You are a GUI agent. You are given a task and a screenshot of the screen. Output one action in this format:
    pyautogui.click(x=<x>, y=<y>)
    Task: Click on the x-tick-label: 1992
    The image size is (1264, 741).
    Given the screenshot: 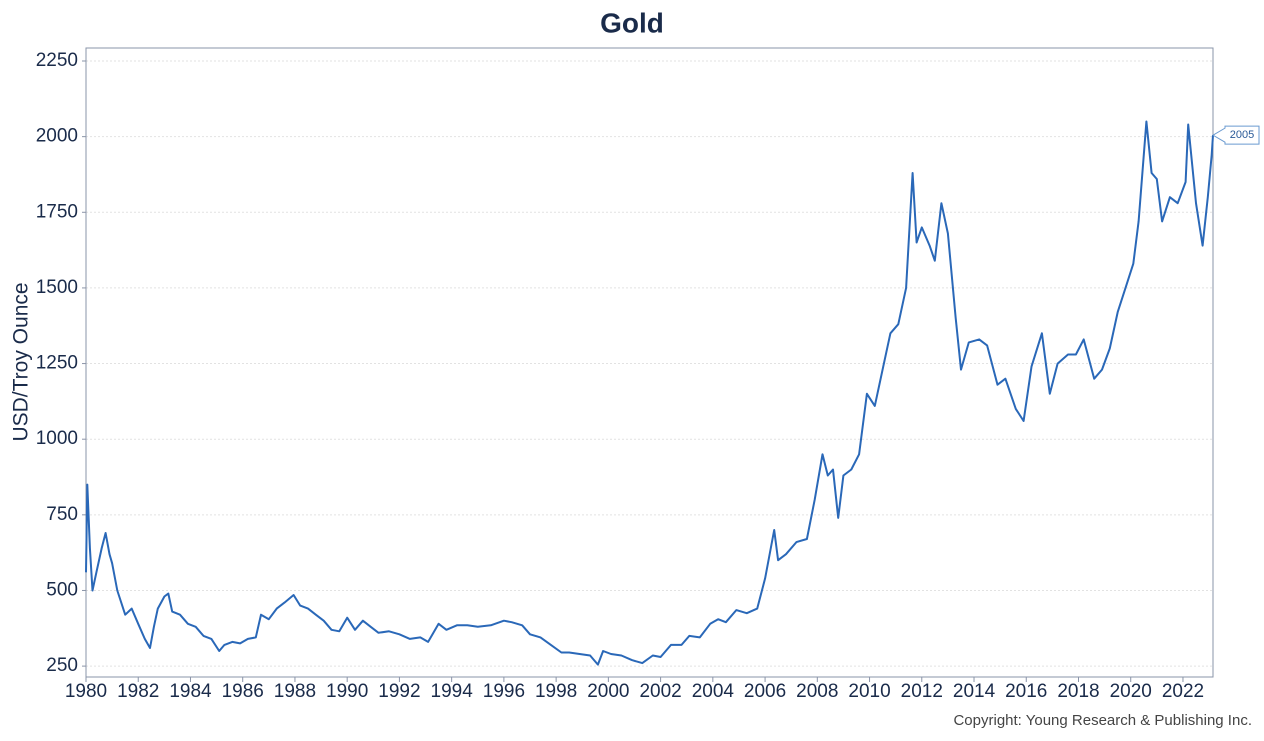 What is the action you would take?
    pyautogui.click(x=399, y=691)
    